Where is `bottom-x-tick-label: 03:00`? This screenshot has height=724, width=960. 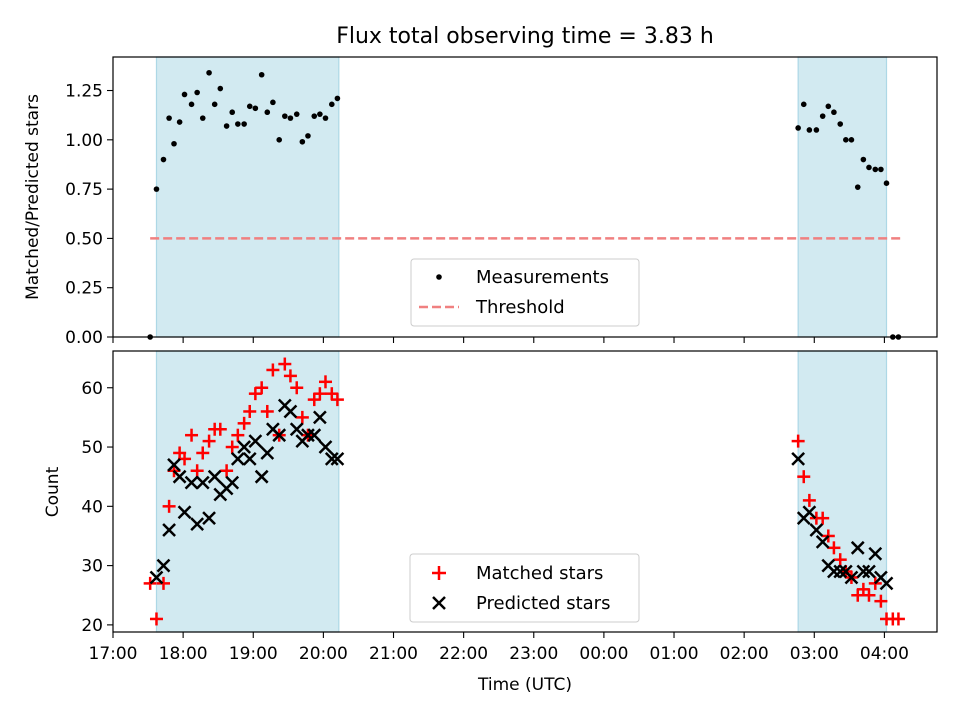
bottom-x-tick-label: 03:00 is located at coordinates (814, 654).